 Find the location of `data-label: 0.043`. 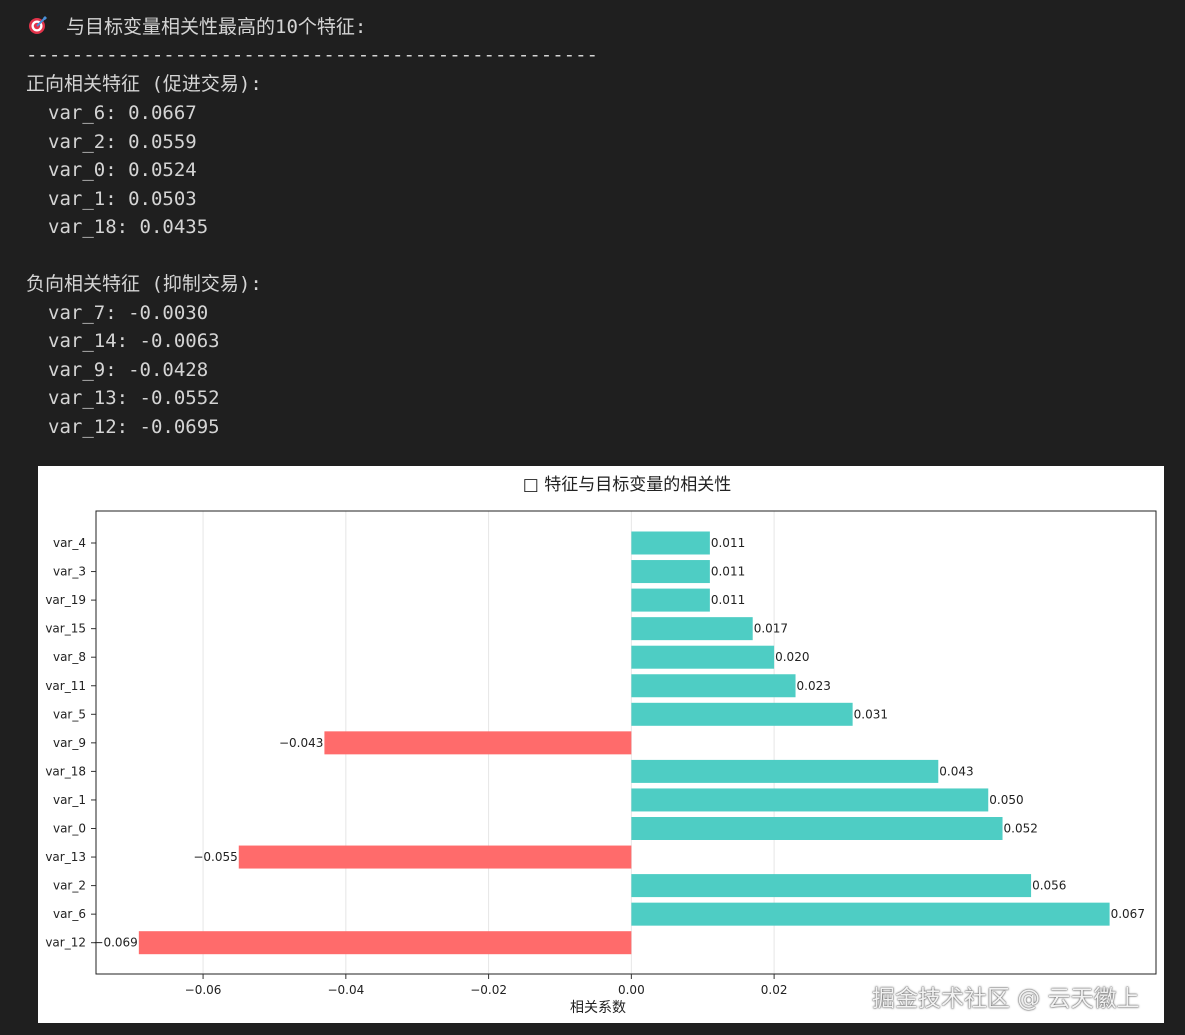

data-label: 0.043 is located at coordinates (956, 771).